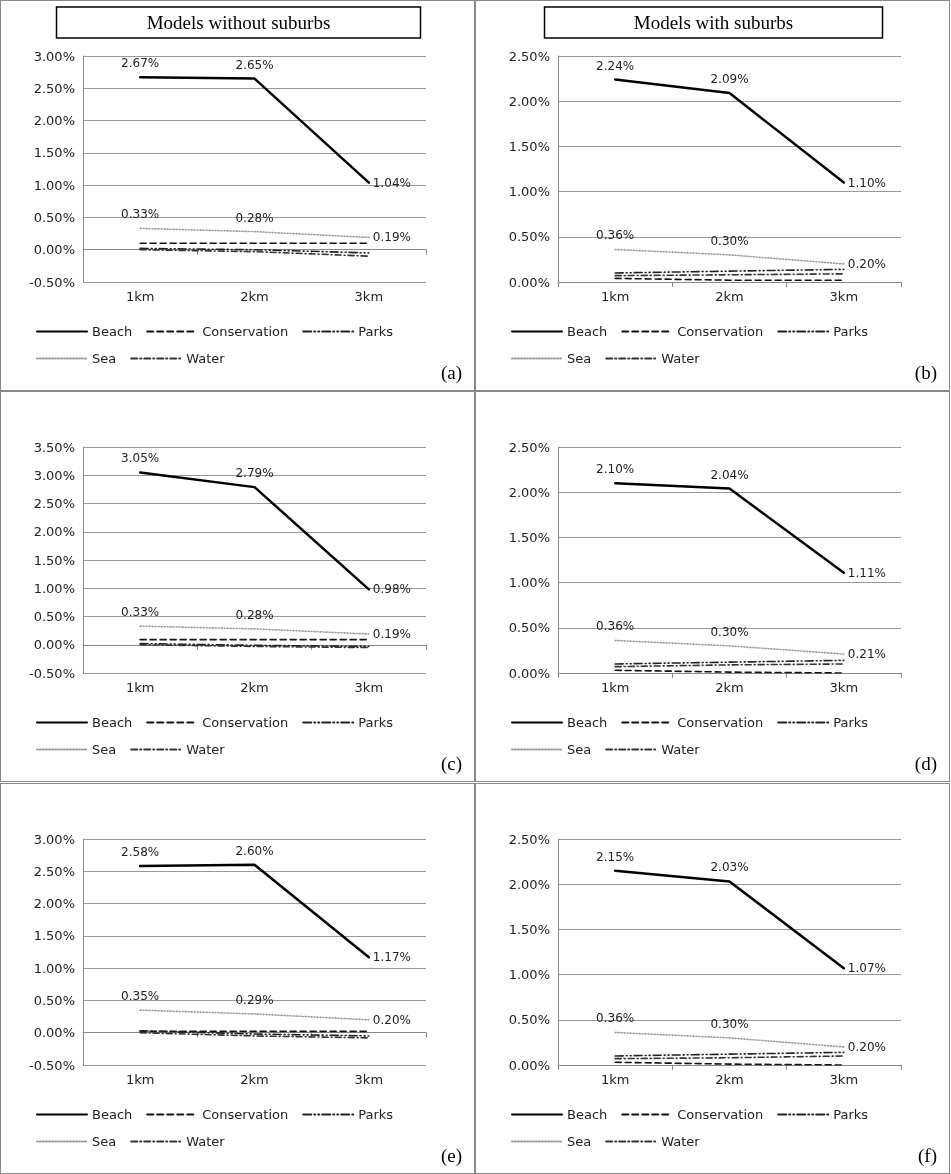 Image resolution: width=951 pixels, height=1174 pixels. I want to click on data-label: 3.05%, so click(140, 458).